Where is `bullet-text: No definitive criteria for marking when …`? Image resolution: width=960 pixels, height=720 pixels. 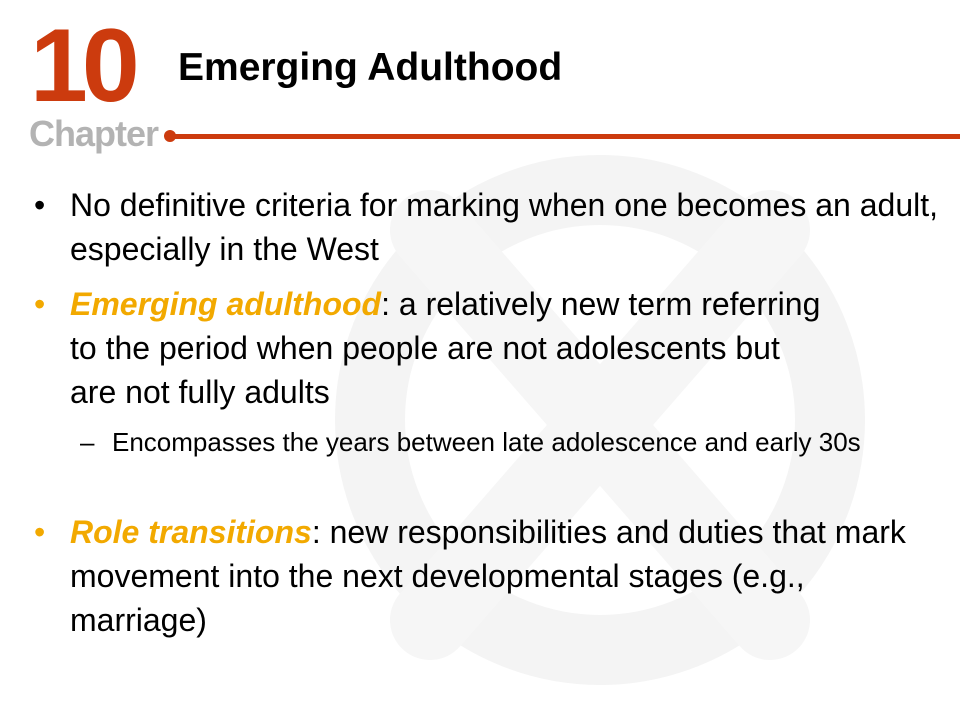 bullet-text: No definitive criteria for marking when … is located at coordinates (504, 227).